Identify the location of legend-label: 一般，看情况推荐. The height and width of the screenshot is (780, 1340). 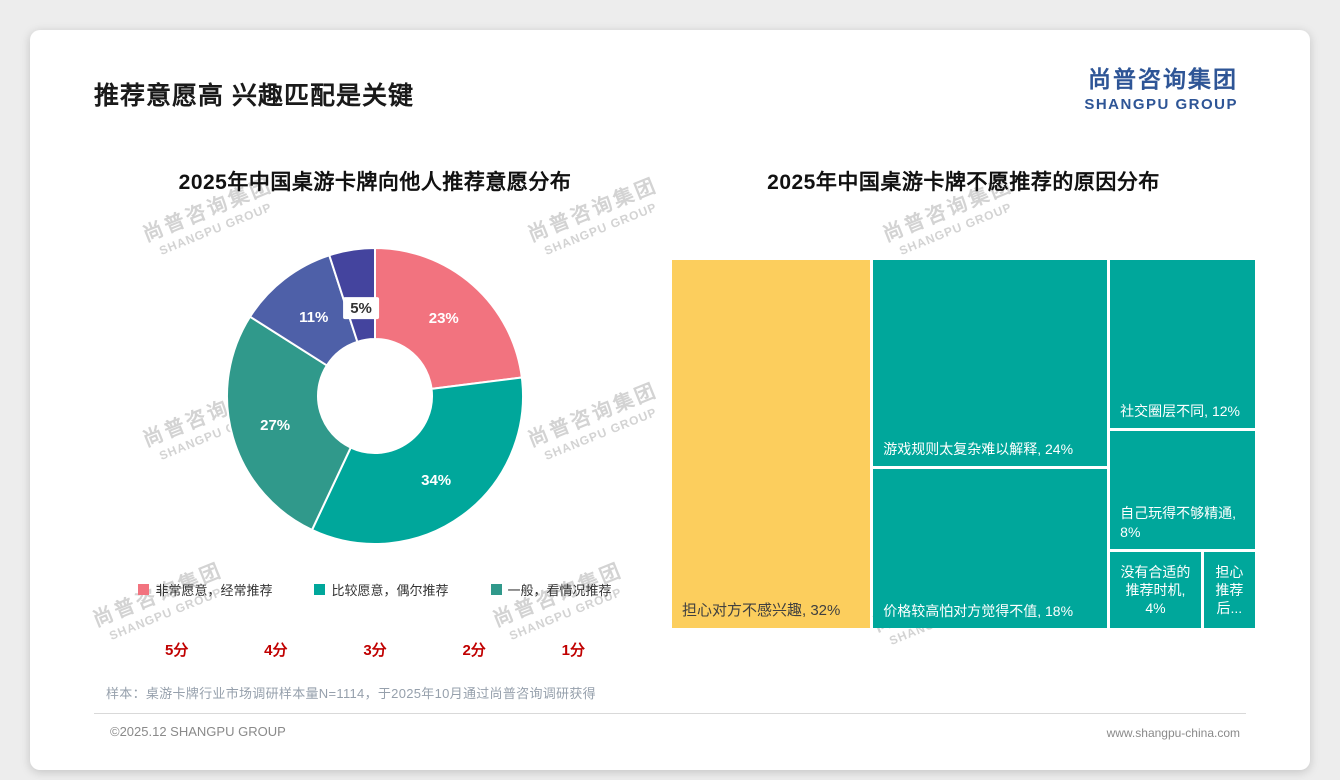
(559, 590).